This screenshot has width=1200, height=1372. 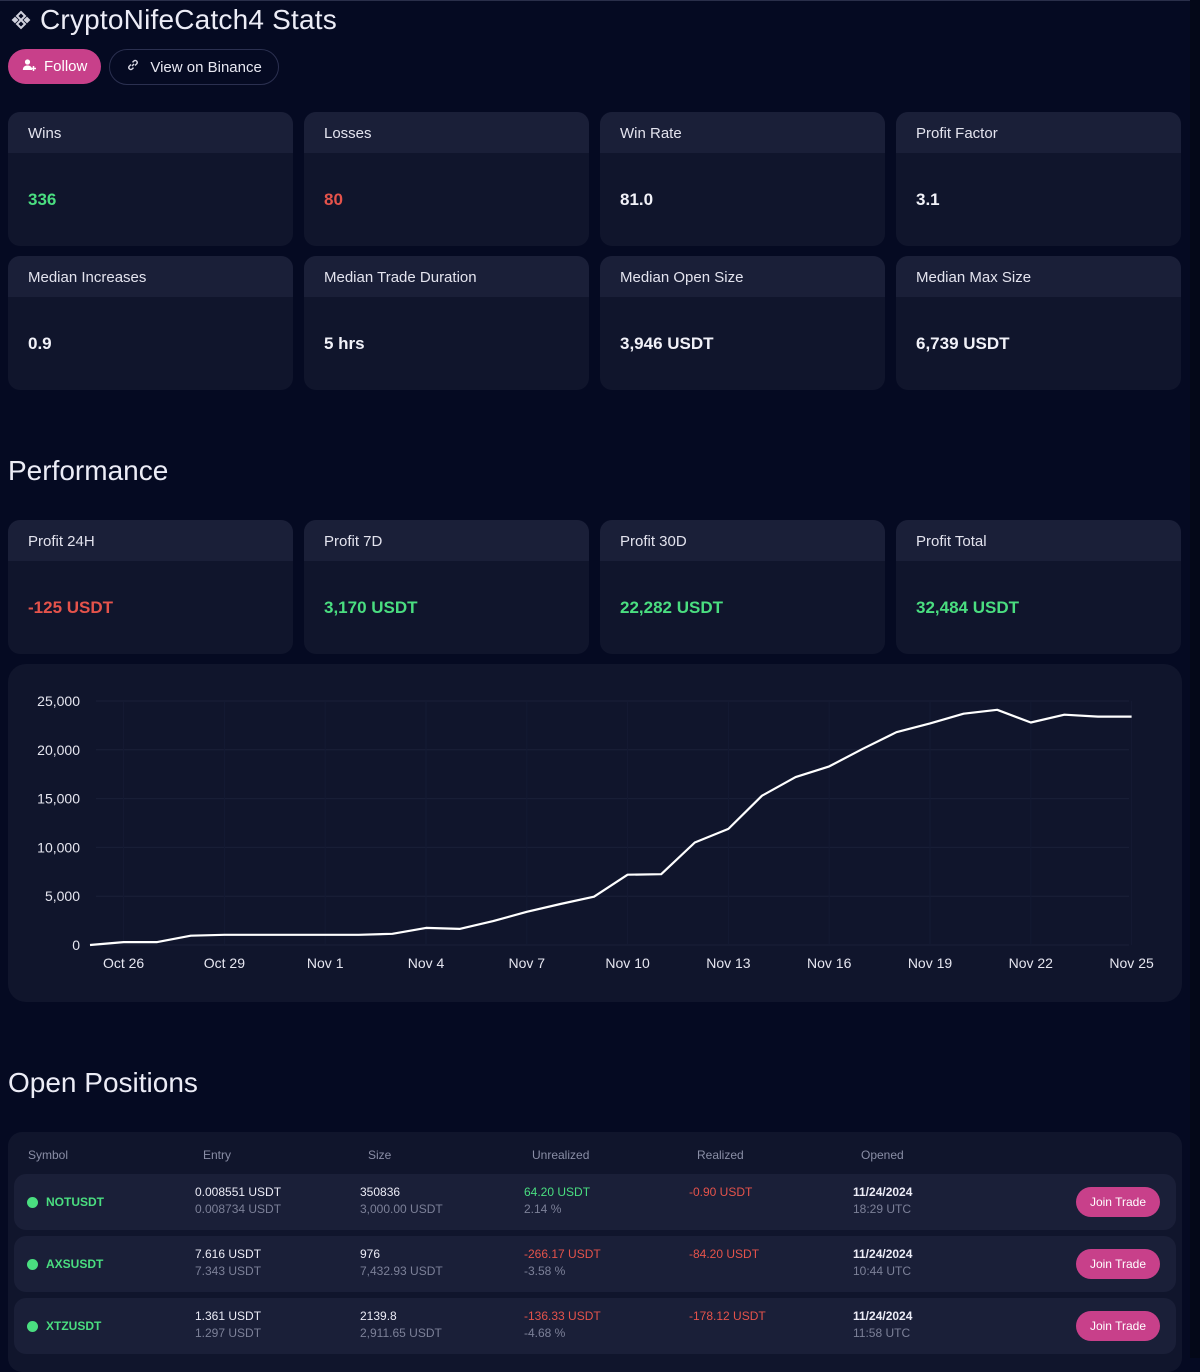 I want to click on y-tick-label: 10,000, so click(x=58, y=847).